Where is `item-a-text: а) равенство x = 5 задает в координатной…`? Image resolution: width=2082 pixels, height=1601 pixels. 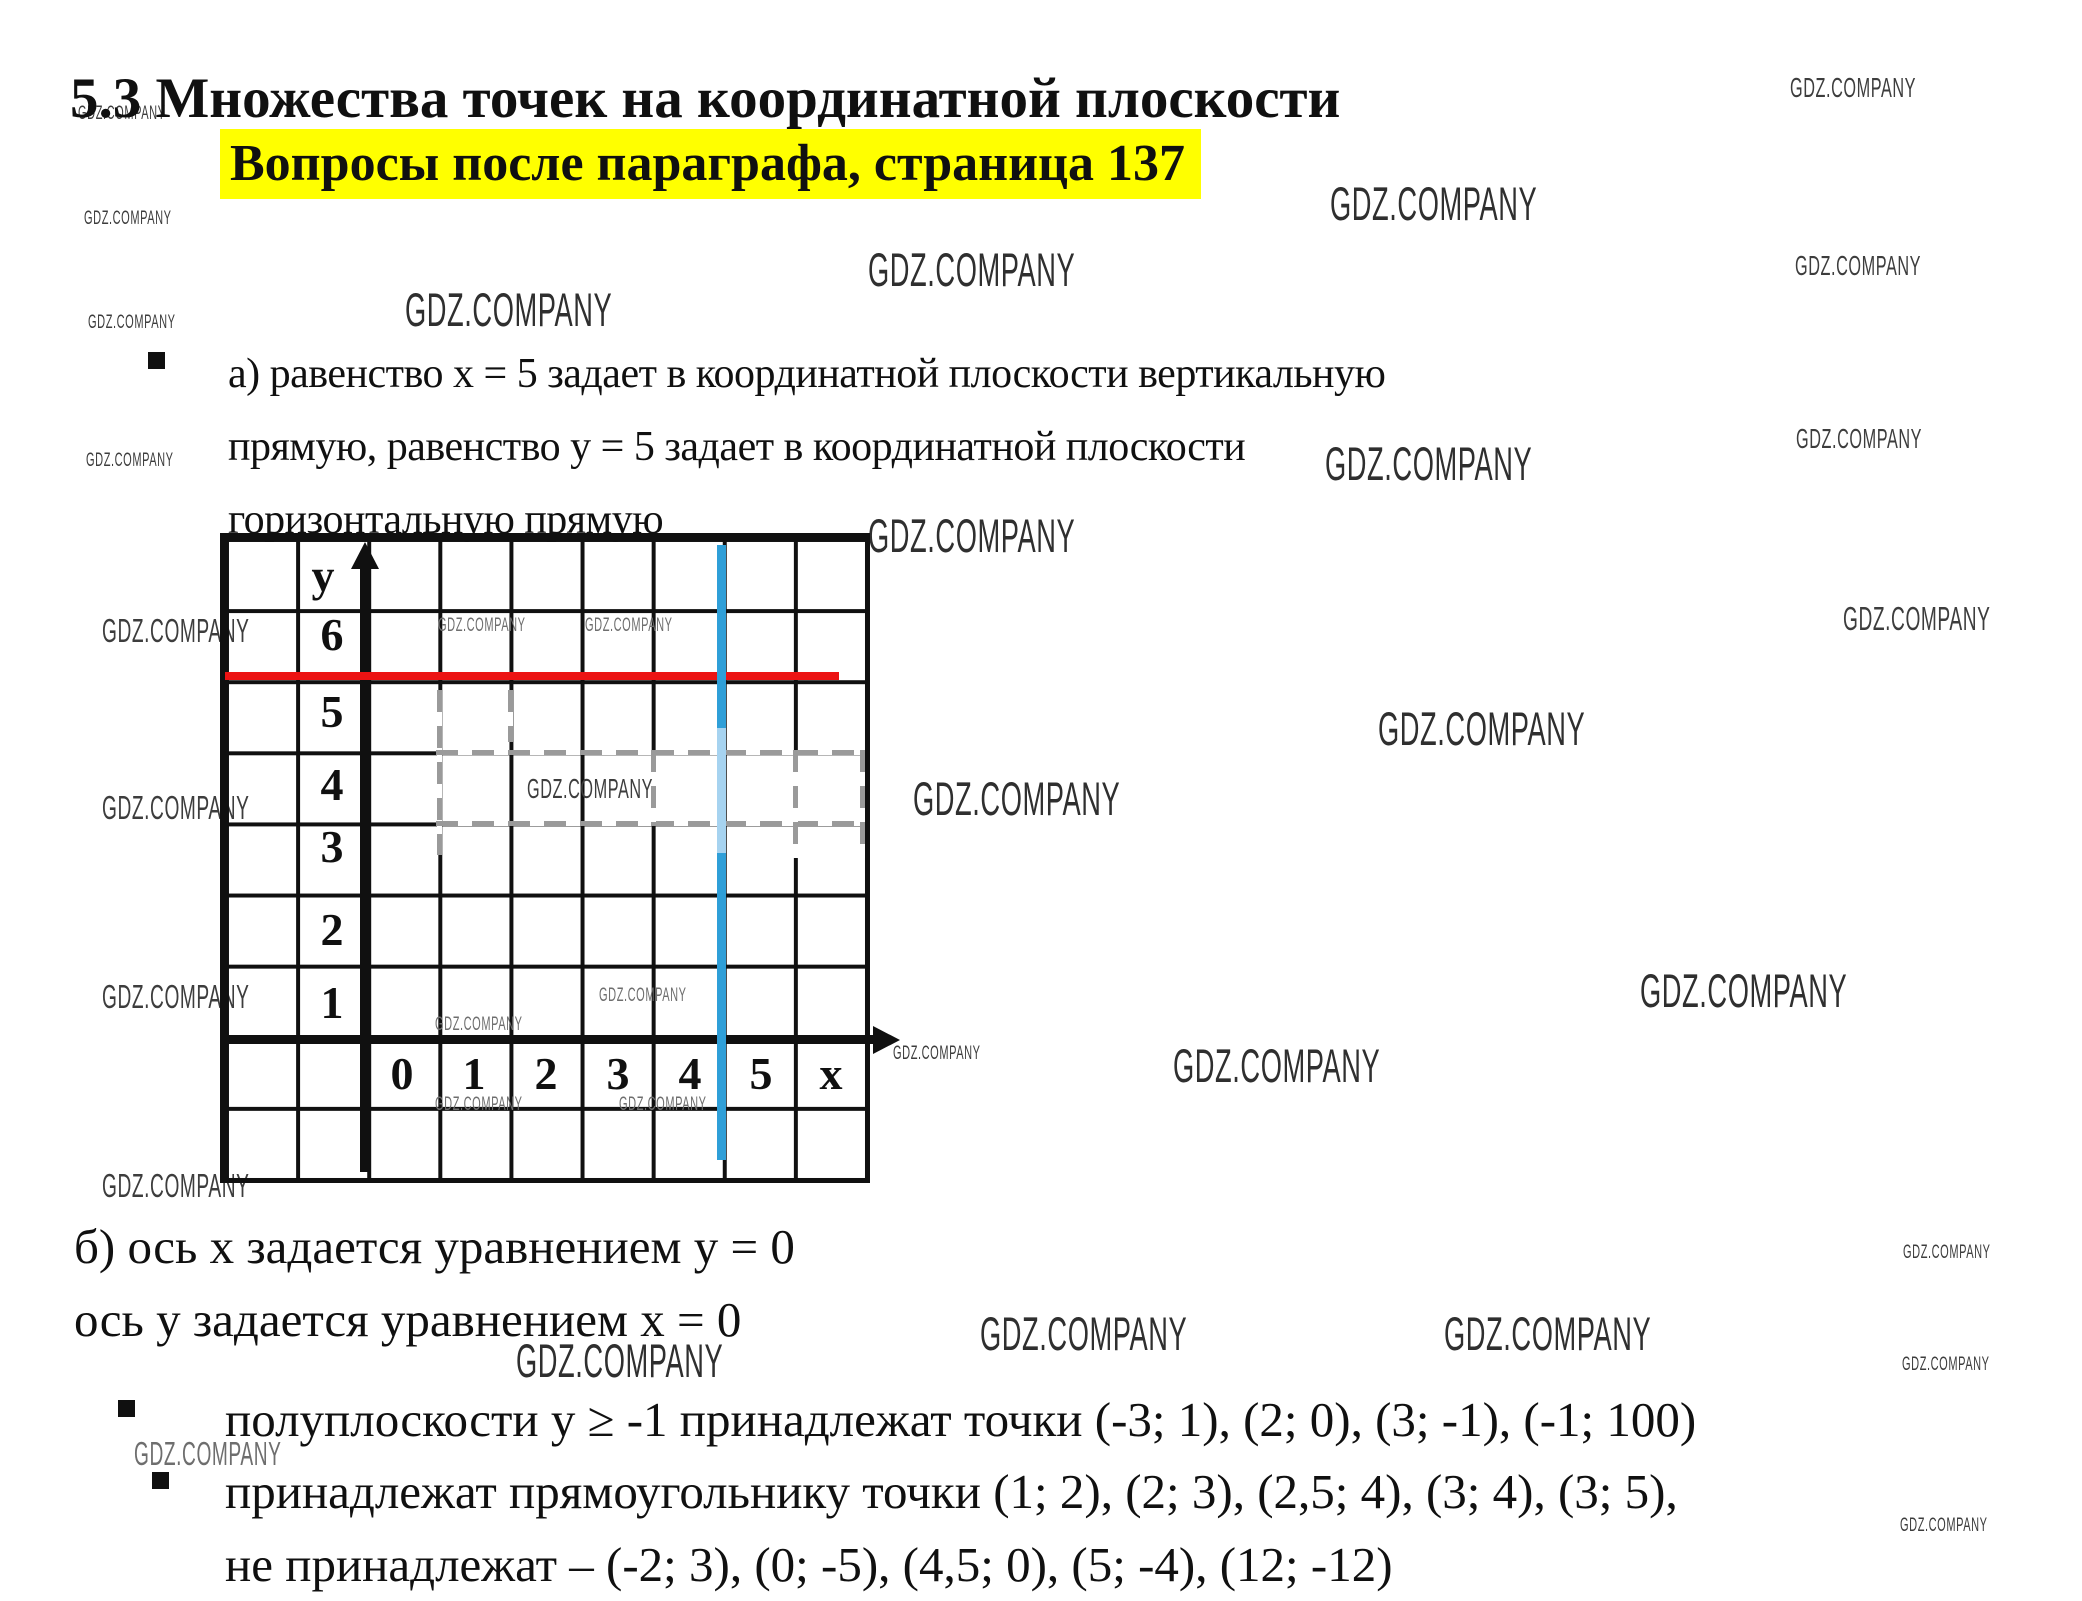
item-a-text: а) равенство x = 5 задает в координатной… is located at coordinates (807, 447).